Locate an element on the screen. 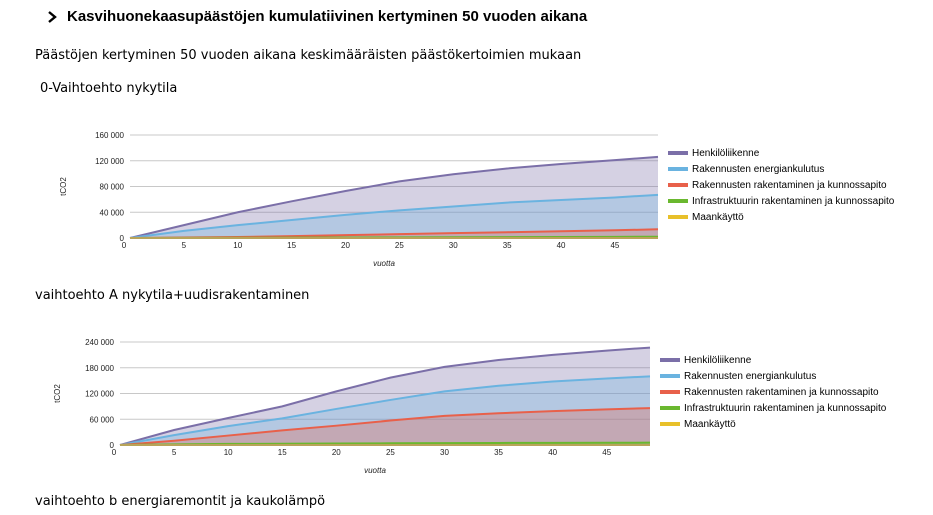  section-title-a: vaihtoehto A nykytila+uudisrakentaminen is located at coordinates (172, 295).